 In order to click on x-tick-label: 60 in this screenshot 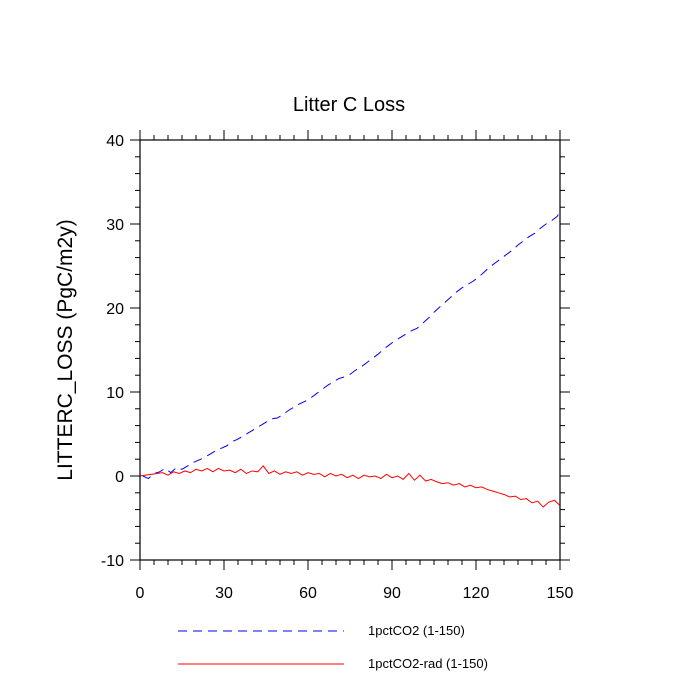, I will do `click(308, 593)`.